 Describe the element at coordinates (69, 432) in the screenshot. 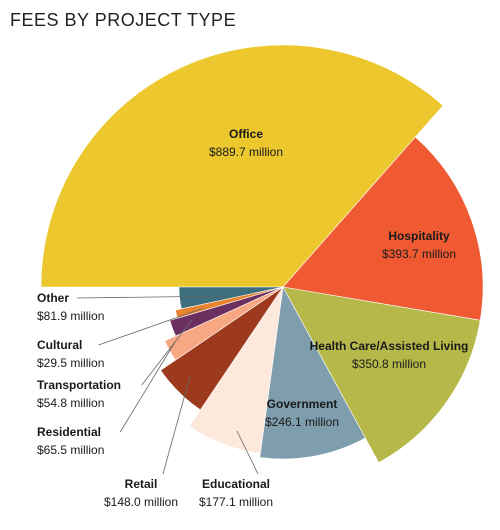

I see `slice-label: Residential` at that location.